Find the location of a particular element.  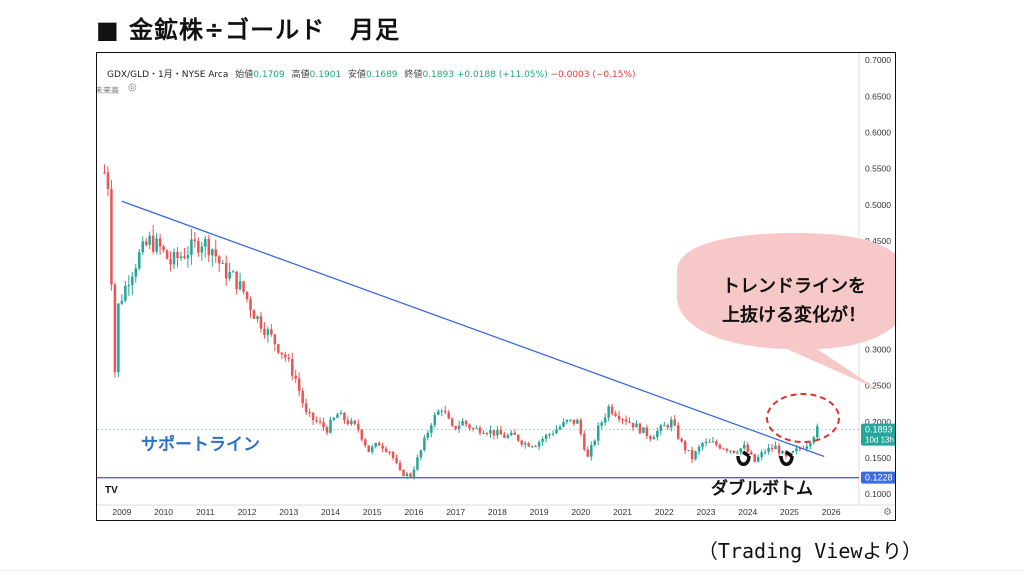

support-tag: 0.1228 is located at coordinates (878, 477).